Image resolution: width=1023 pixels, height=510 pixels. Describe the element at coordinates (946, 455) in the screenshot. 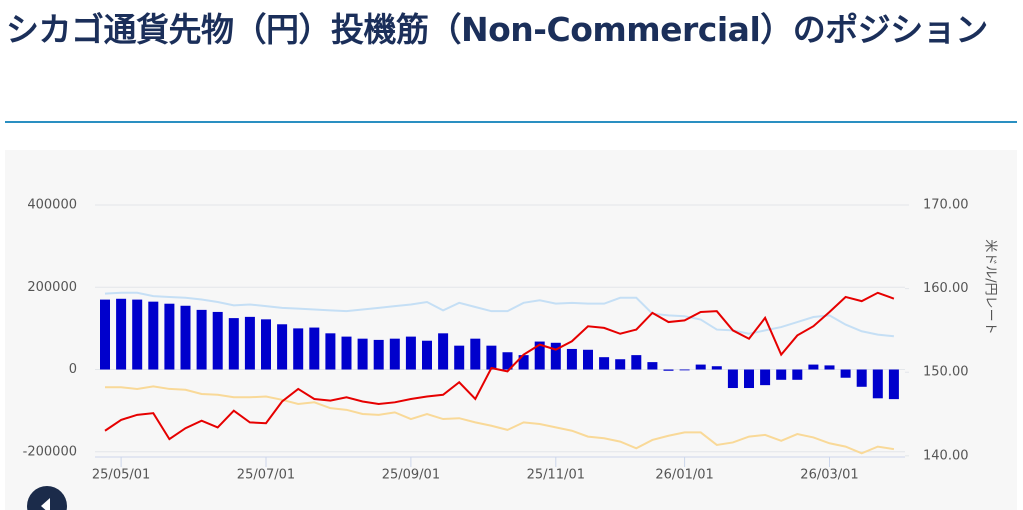

I see `y2-tick-label: 140.00` at that location.